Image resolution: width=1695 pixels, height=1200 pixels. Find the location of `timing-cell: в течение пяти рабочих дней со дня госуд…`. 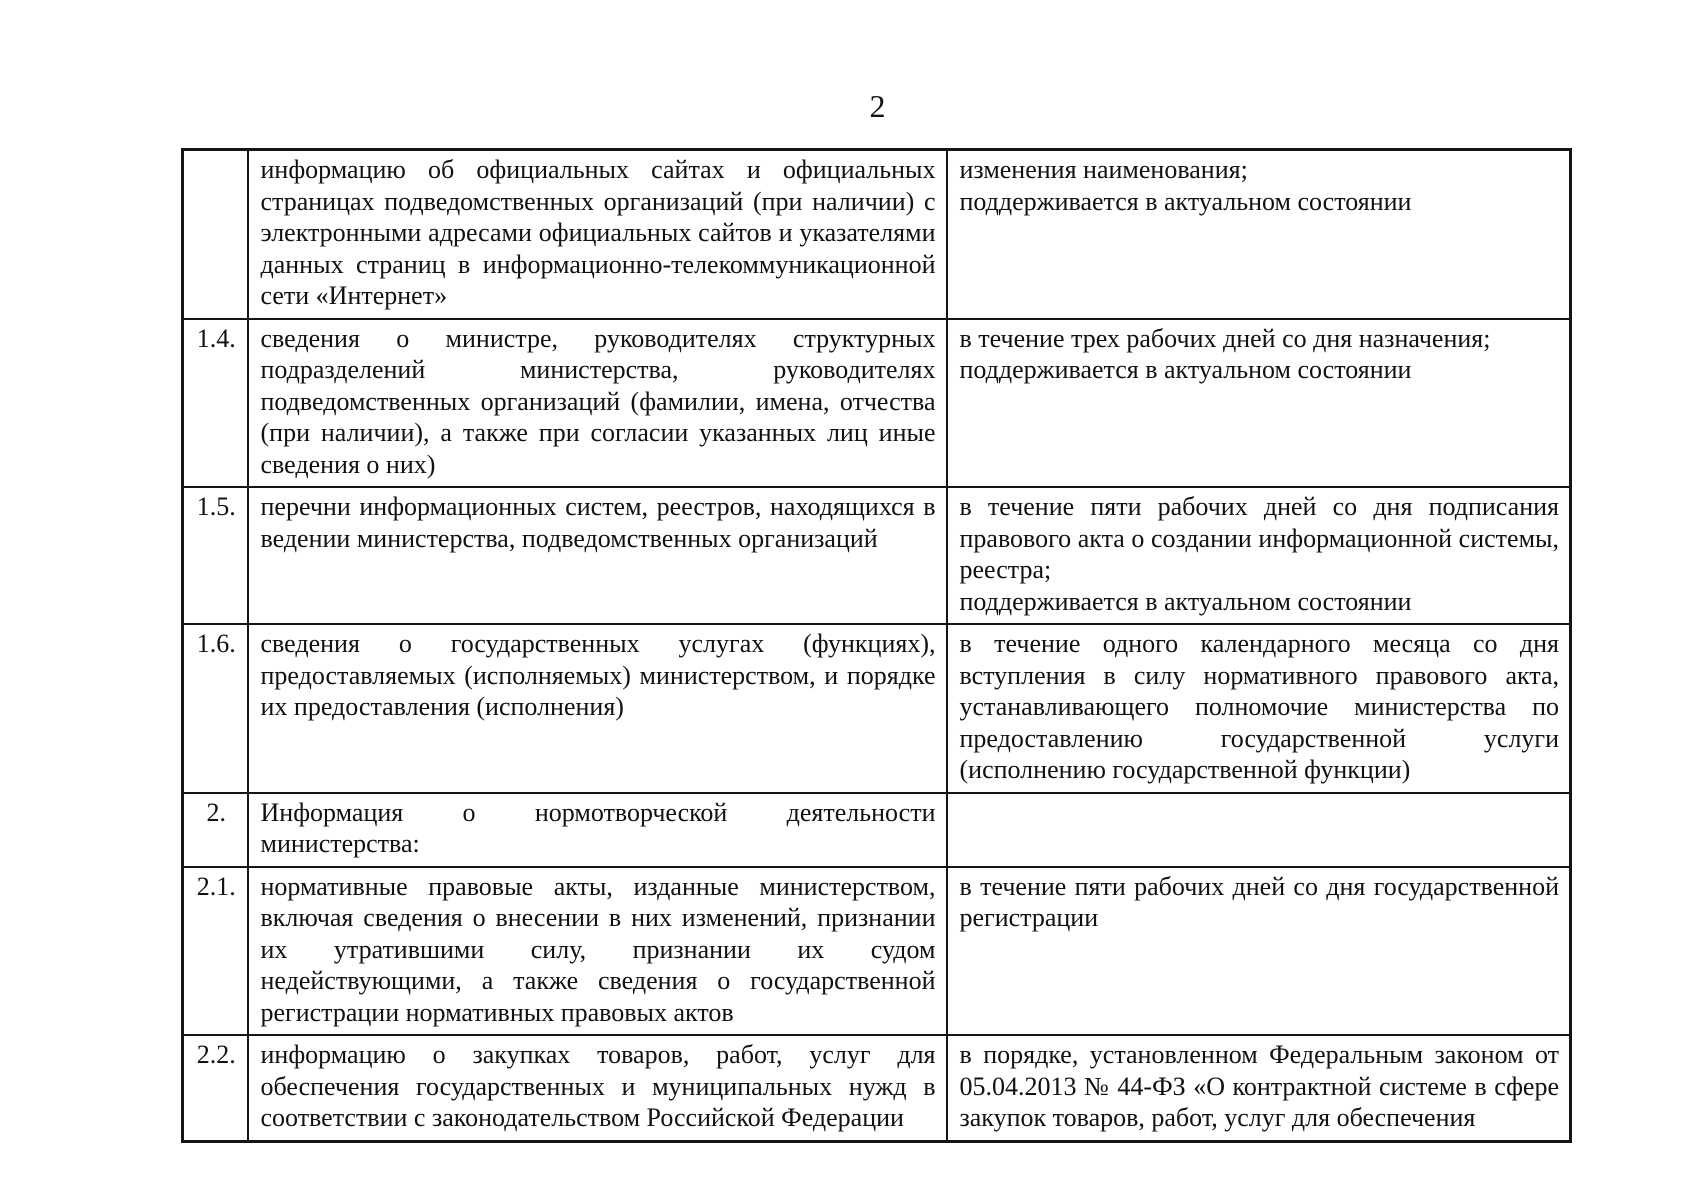

timing-cell: в течение пяти рабочих дней со дня госуд… is located at coordinates (1258, 950).